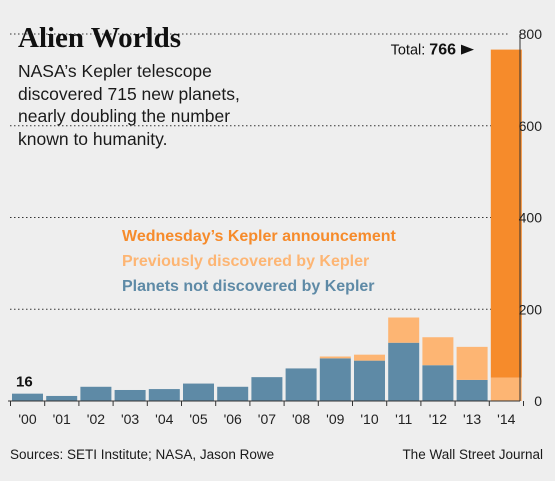 The height and width of the screenshot is (481, 555). What do you see at coordinates (164, 419) in the screenshot?
I see `x-tick-label: '04` at bounding box center [164, 419].